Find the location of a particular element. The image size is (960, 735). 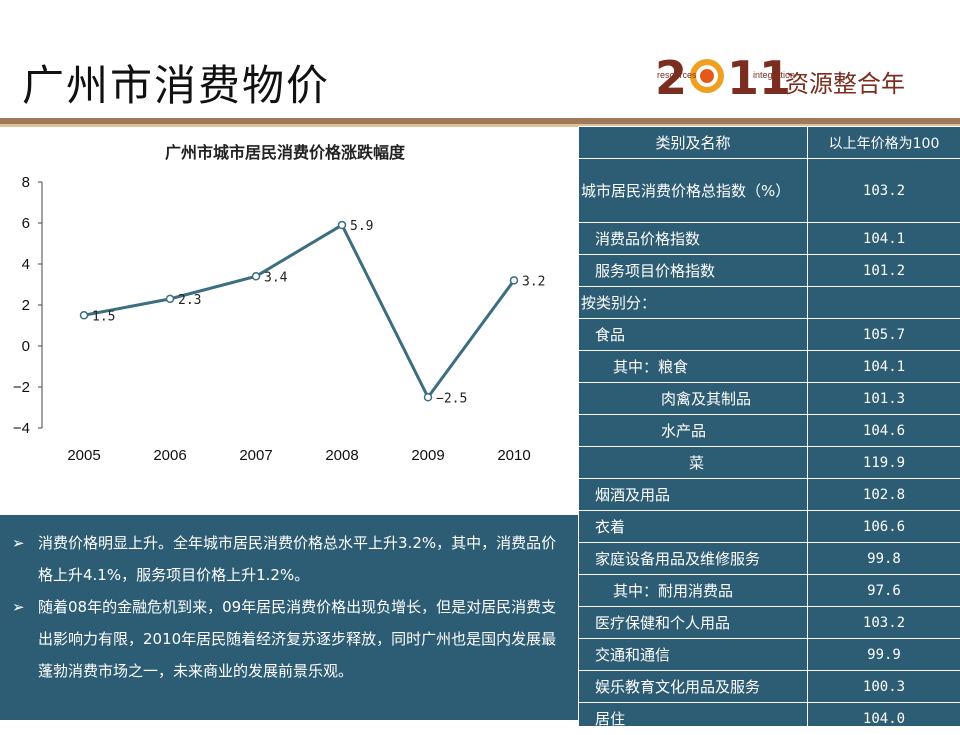

x-tick-label: 2005 is located at coordinates (83, 455).